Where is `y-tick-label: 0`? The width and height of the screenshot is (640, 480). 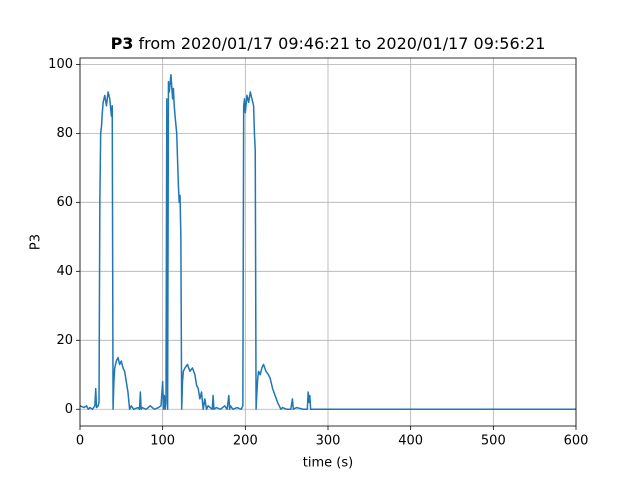 y-tick-label: 0 is located at coordinates (69, 409).